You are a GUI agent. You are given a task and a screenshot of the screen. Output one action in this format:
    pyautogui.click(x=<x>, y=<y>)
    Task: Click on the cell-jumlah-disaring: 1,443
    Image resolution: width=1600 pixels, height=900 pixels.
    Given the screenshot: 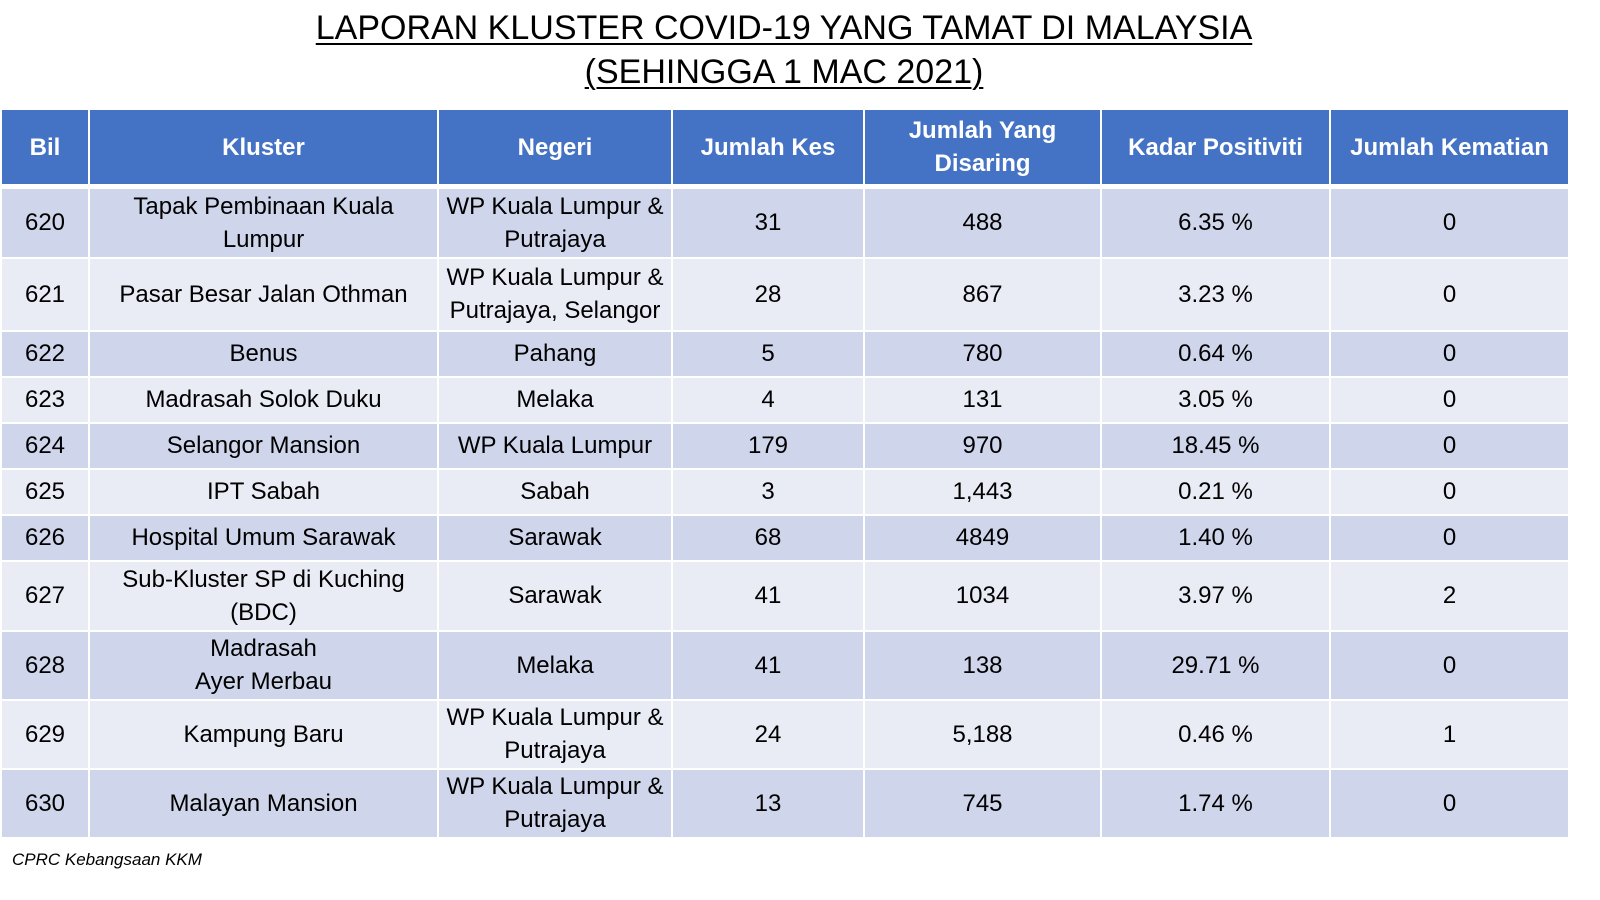 What is the action you would take?
    pyautogui.click(x=982, y=491)
    